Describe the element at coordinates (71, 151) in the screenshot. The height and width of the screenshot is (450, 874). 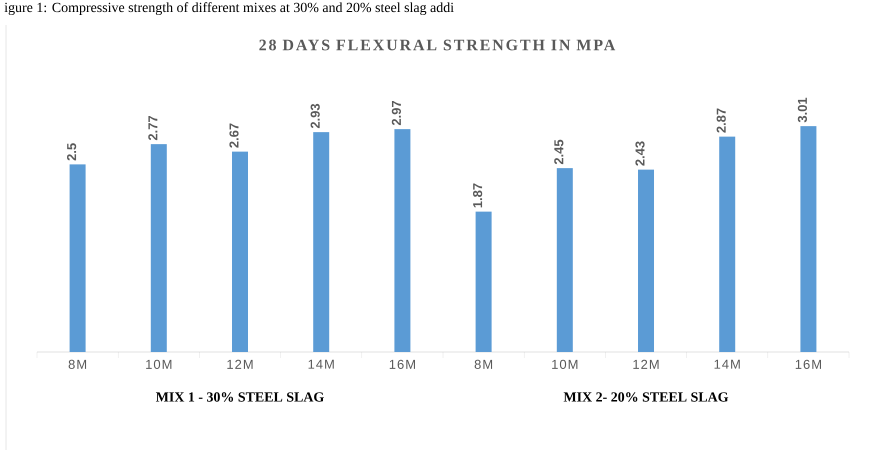
I see `data-label: 2.5` at that location.